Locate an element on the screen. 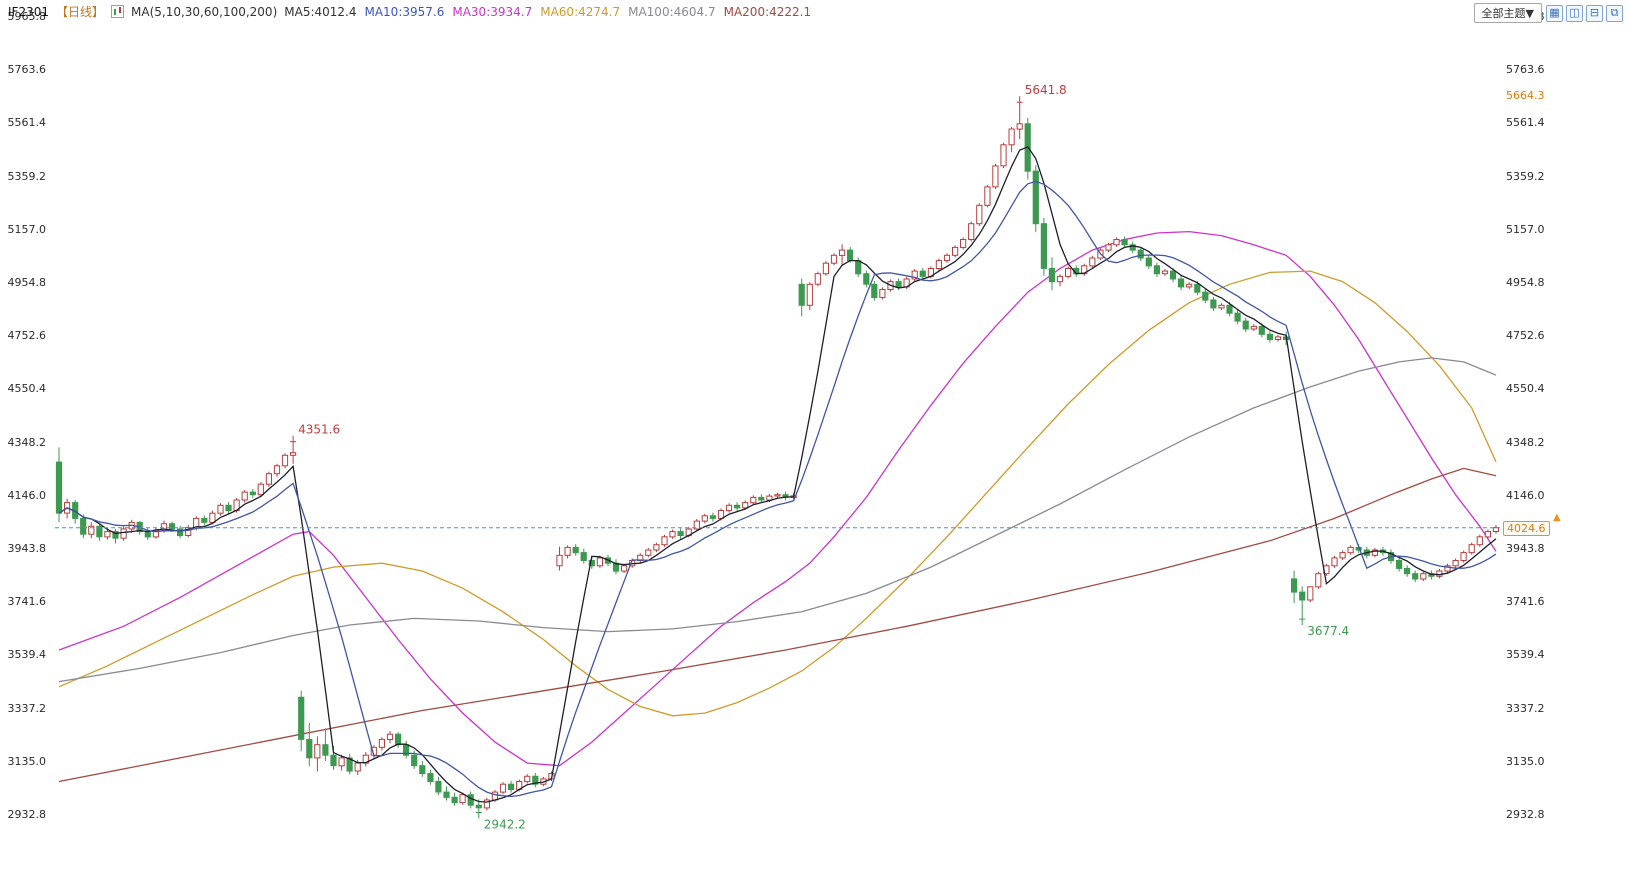 This screenshot has height=882, width=1629. y-axis-tick-left: 3741.6 is located at coordinates (27, 601).